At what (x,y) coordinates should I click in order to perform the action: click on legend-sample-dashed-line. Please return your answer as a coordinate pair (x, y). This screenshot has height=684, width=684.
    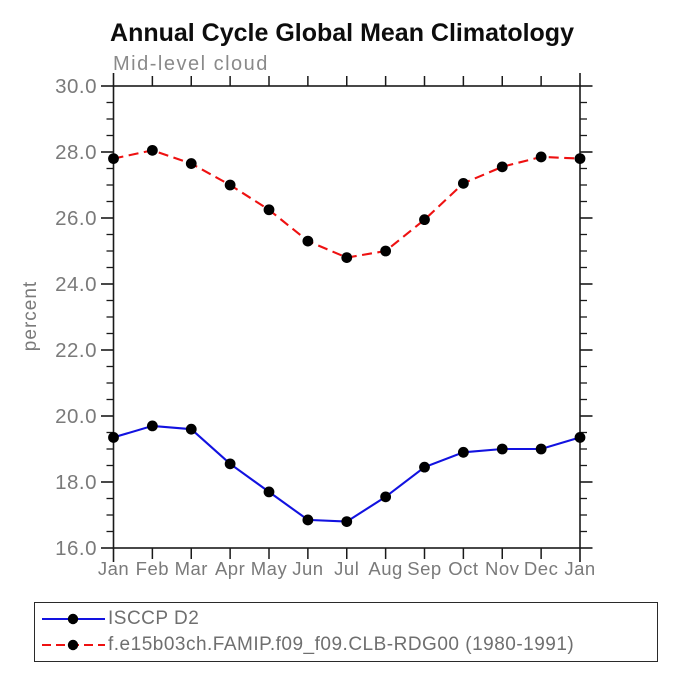
    Looking at the image, I should click on (73, 644).